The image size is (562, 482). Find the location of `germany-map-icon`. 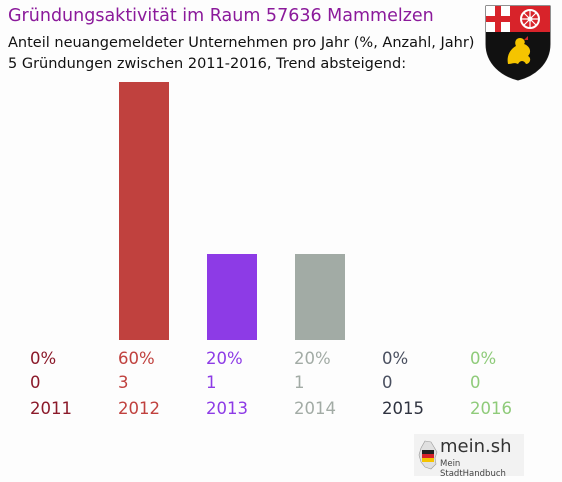

germany-map-icon is located at coordinates (428, 455).